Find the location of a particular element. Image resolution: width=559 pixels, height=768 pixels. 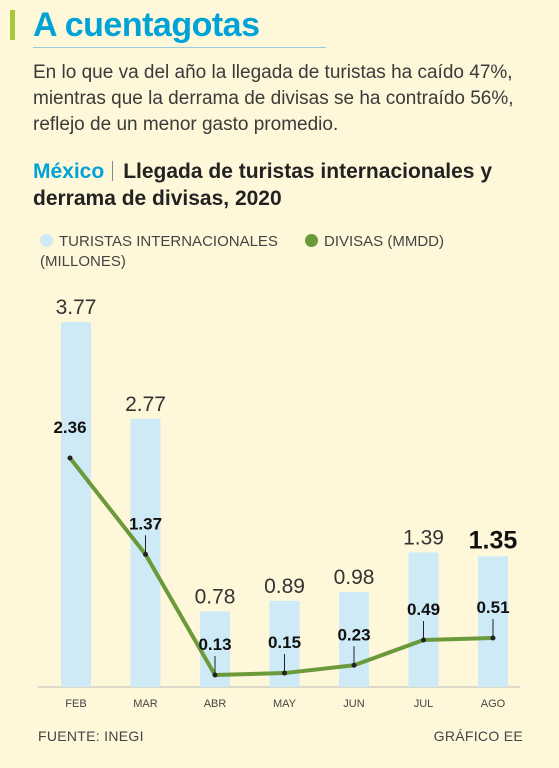

bar-value-label-may: 0.89 is located at coordinates (284, 586).